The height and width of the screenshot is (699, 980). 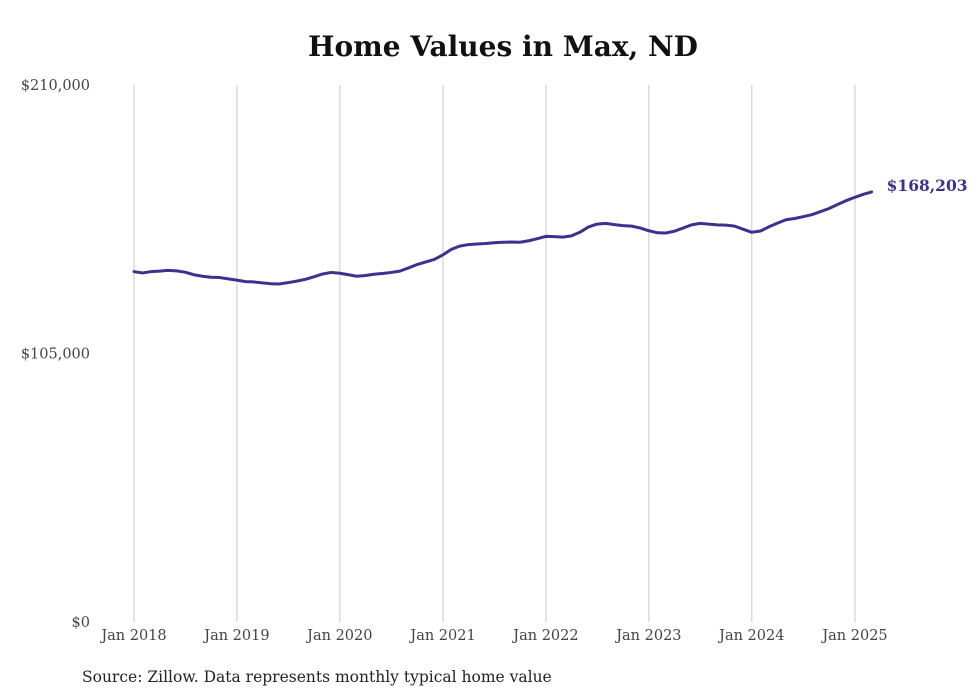 I want to click on x-tick-label: Jan 2019, so click(x=235, y=636).